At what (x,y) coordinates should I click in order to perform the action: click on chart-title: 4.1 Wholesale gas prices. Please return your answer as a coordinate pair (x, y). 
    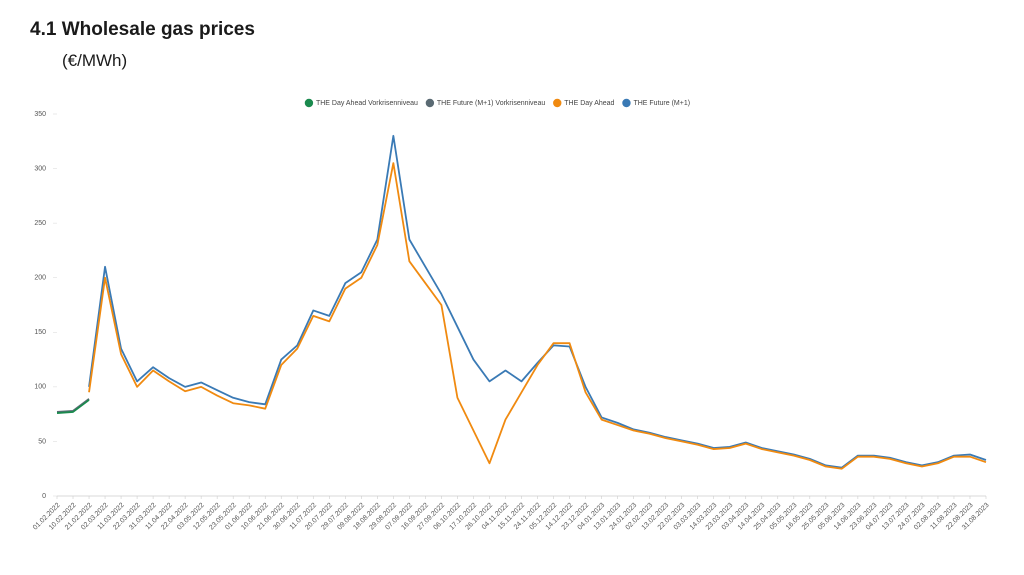
    Looking at the image, I should click on (142, 29).